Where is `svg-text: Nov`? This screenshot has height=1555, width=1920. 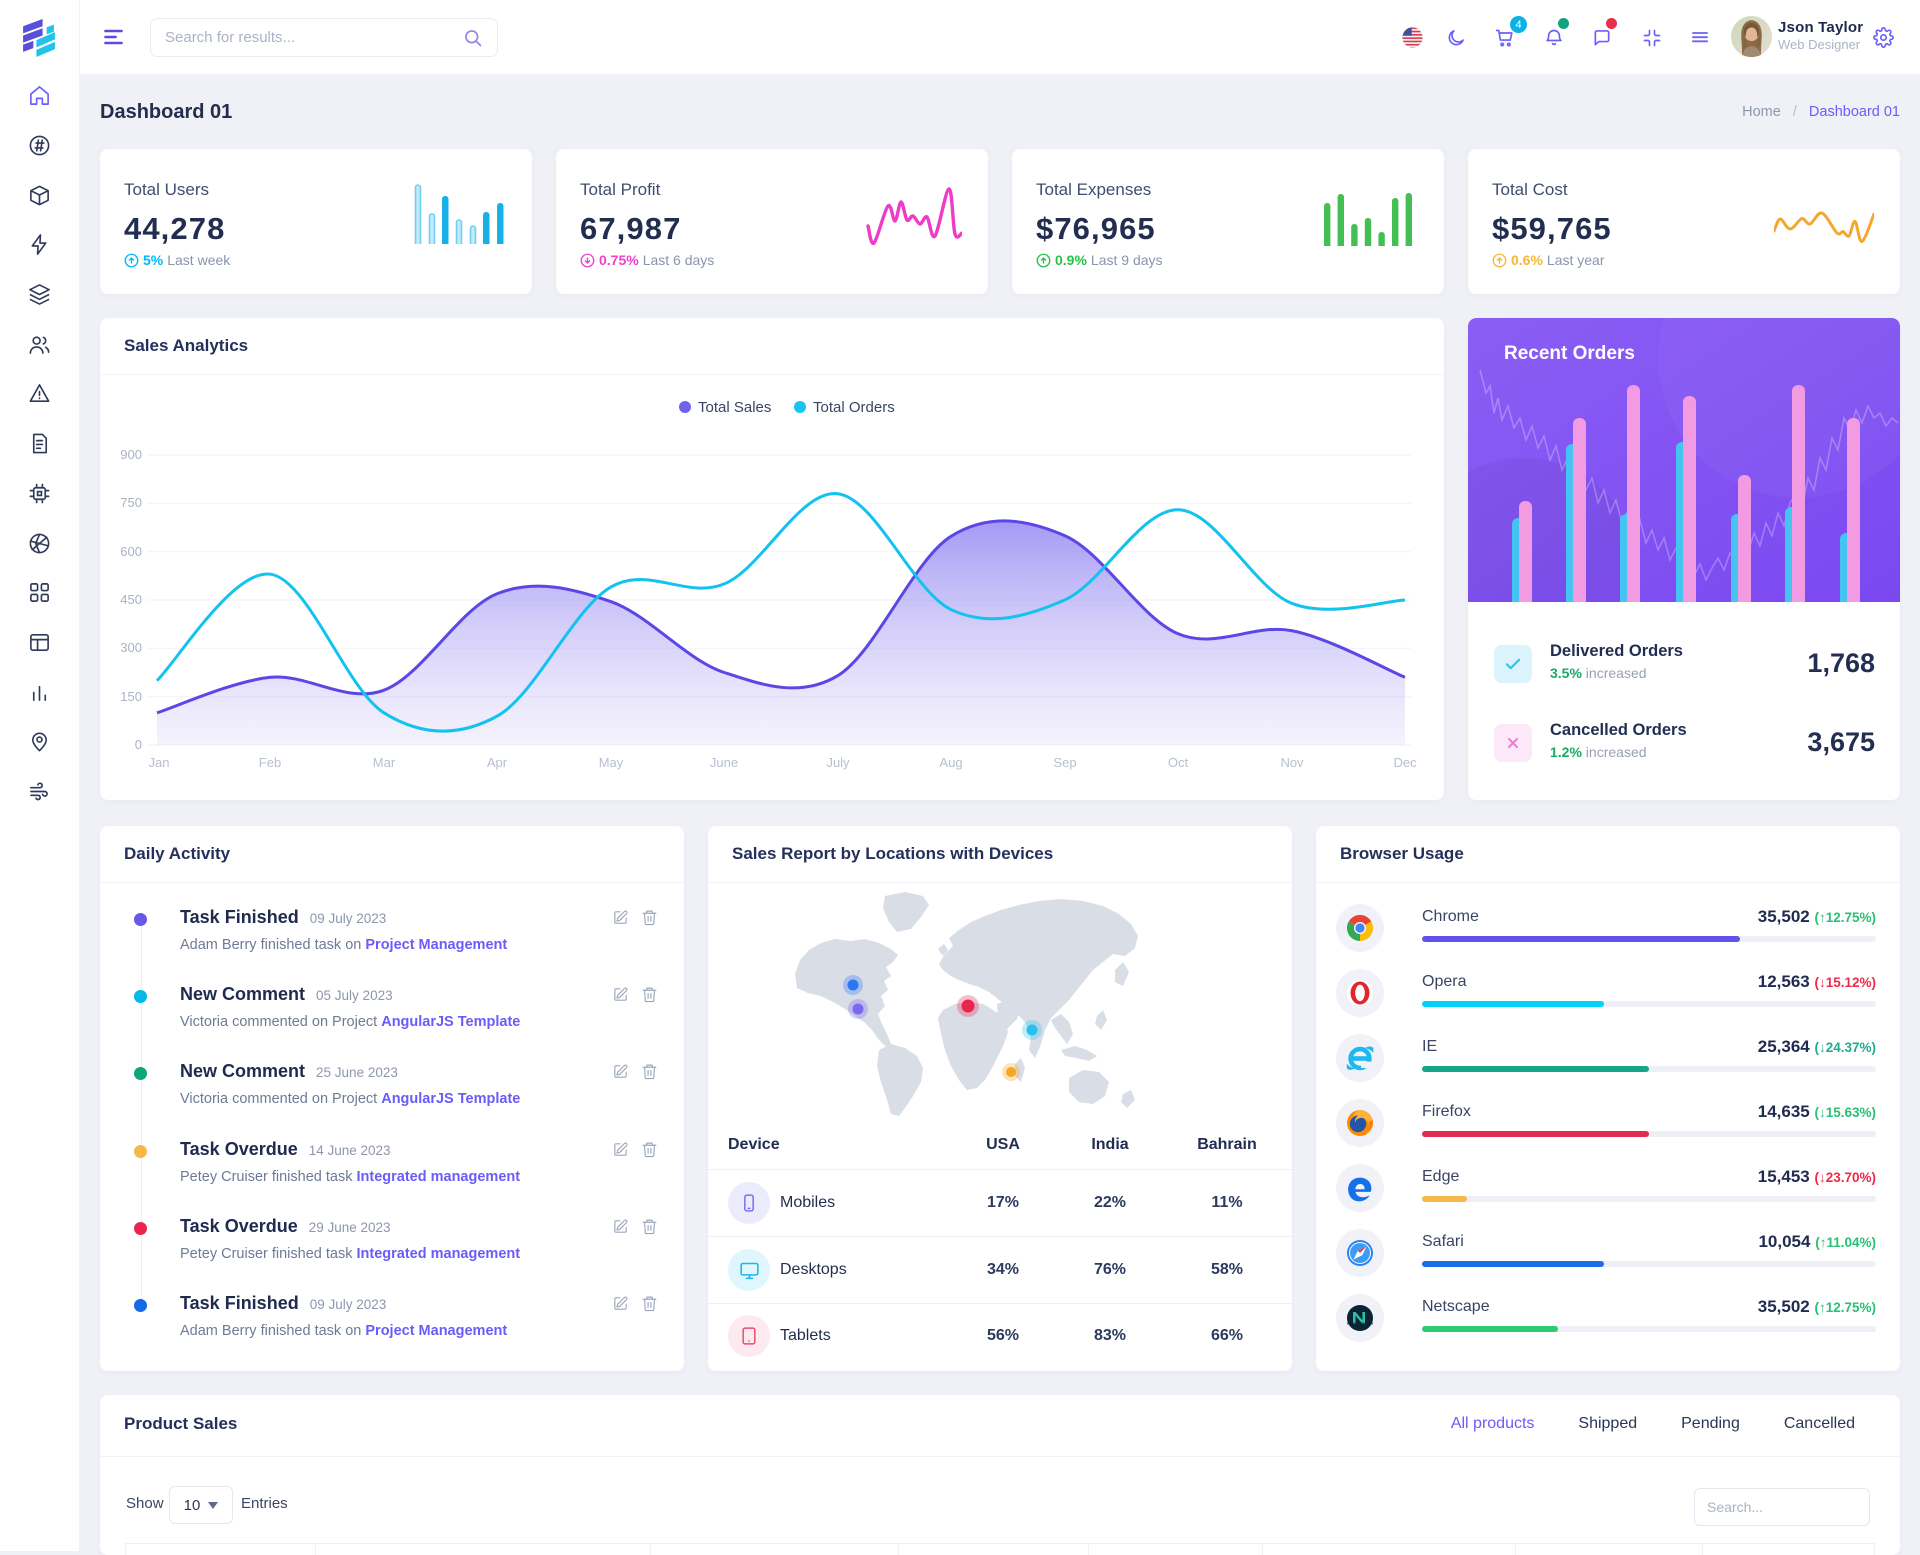 svg-text: Nov is located at coordinates (1292, 762).